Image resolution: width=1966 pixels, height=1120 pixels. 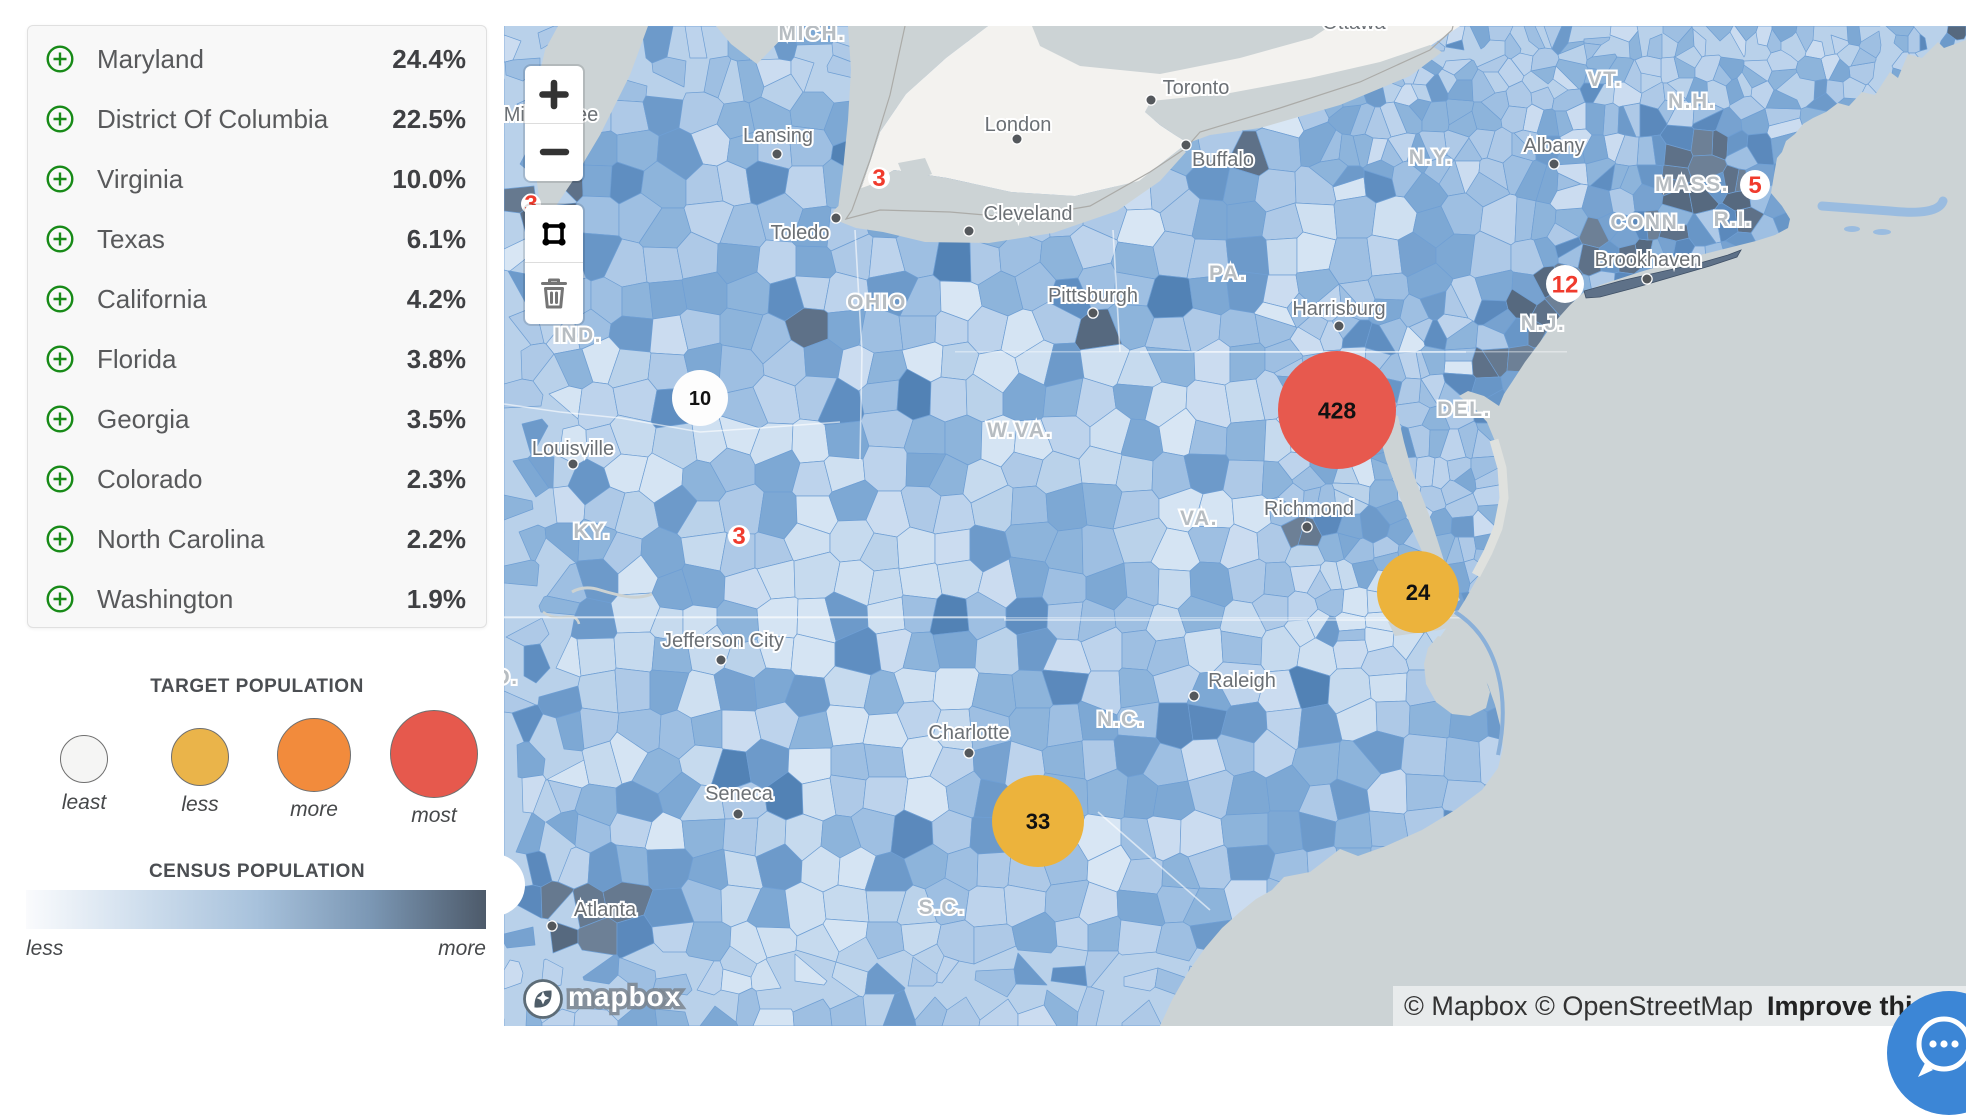 I want to click on svg-text: Pittsburgh, so click(x=1093, y=296).